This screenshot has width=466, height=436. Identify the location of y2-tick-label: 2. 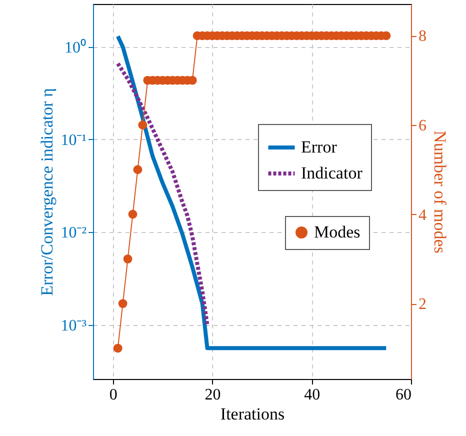
(422, 305).